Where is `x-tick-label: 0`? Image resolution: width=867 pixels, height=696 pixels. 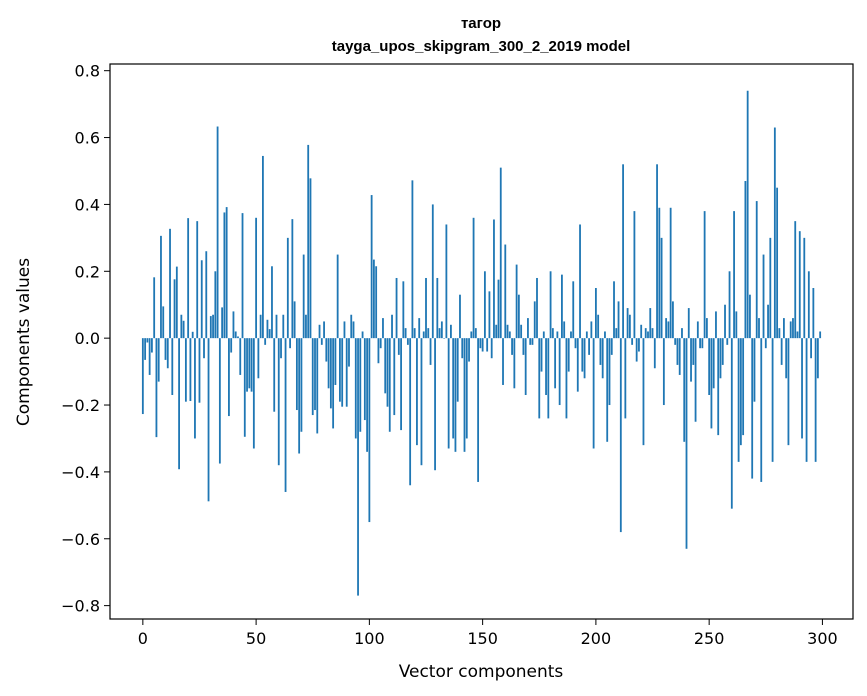
x-tick-label: 0 is located at coordinates (143, 638).